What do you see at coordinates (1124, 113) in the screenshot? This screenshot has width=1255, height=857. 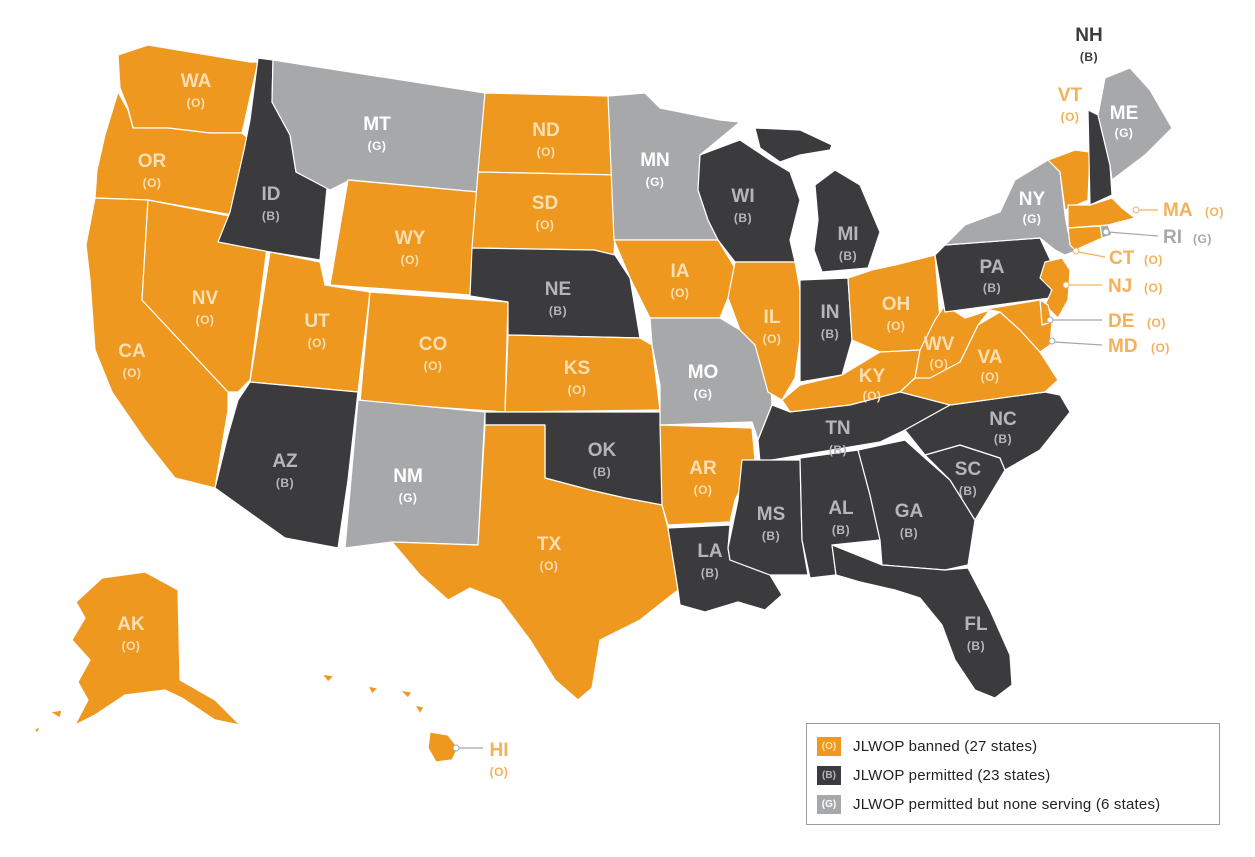 I see `label-me: ME` at bounding box center [1124, 113].